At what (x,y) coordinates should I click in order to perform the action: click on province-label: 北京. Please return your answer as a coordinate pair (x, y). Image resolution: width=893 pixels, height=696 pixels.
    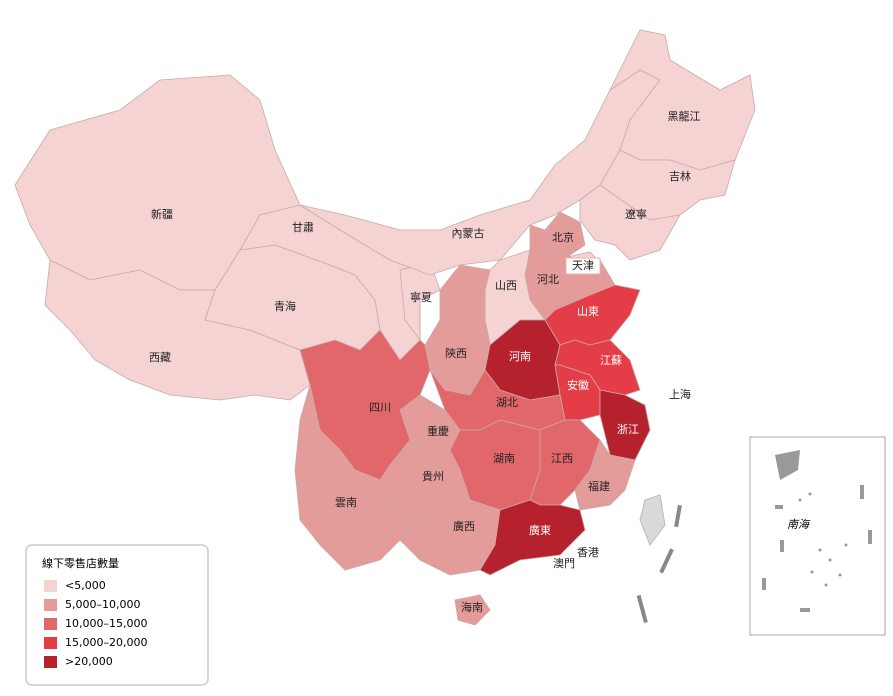
    Looking at the image, I should click on (563, 237).